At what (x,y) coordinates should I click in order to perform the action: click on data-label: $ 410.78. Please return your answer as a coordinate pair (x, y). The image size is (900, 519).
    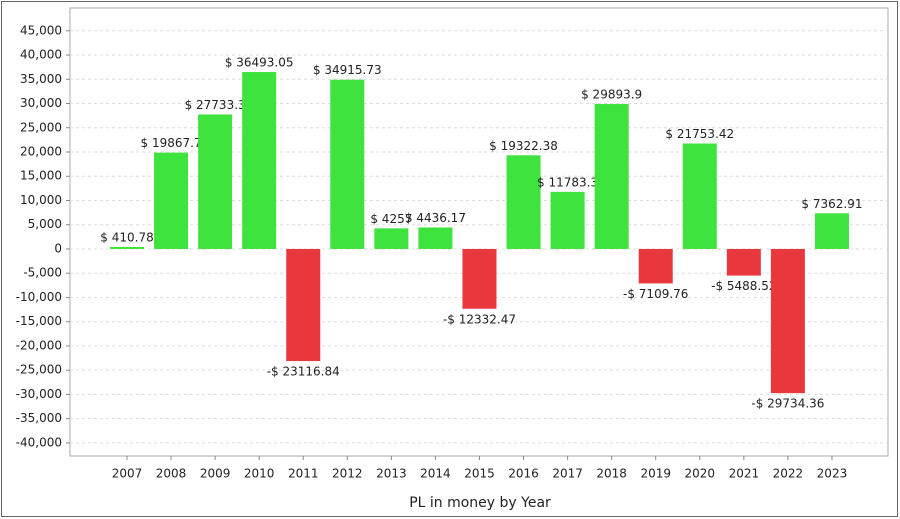
    Looking at the image, I should click on (126, 237).